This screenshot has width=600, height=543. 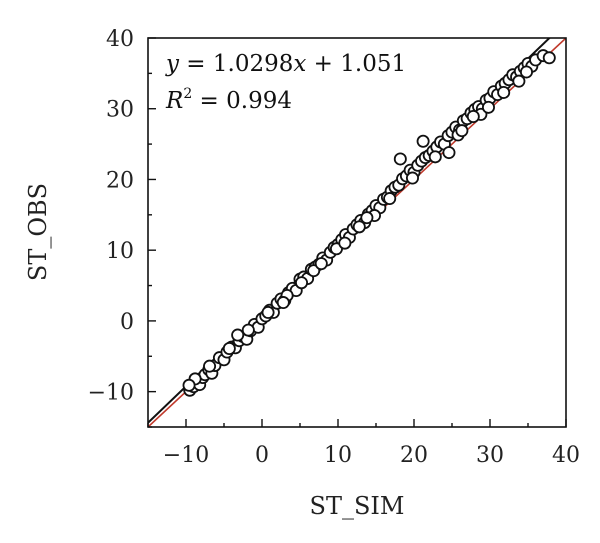 What do you see at coordinates (414, 455) in the screenshot?
I see `x-tick-label: 20` at bounding box center [414, 455].